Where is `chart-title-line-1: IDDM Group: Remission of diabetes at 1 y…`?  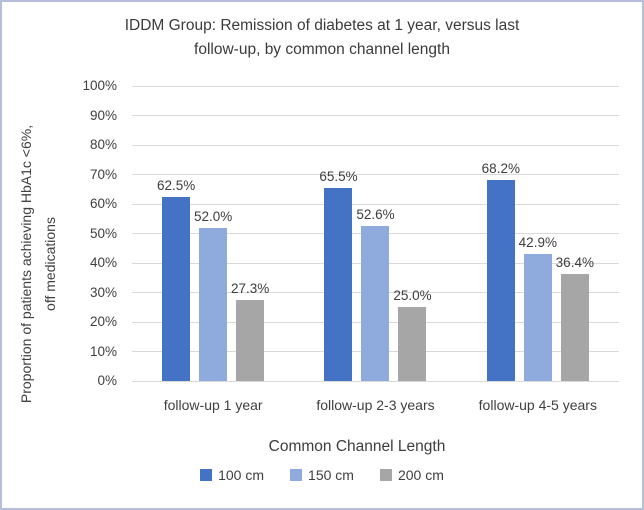
chart-title-line-1: IDDM Group: Remission of diabetes at 1 y… is located at coordinates (322, 25).